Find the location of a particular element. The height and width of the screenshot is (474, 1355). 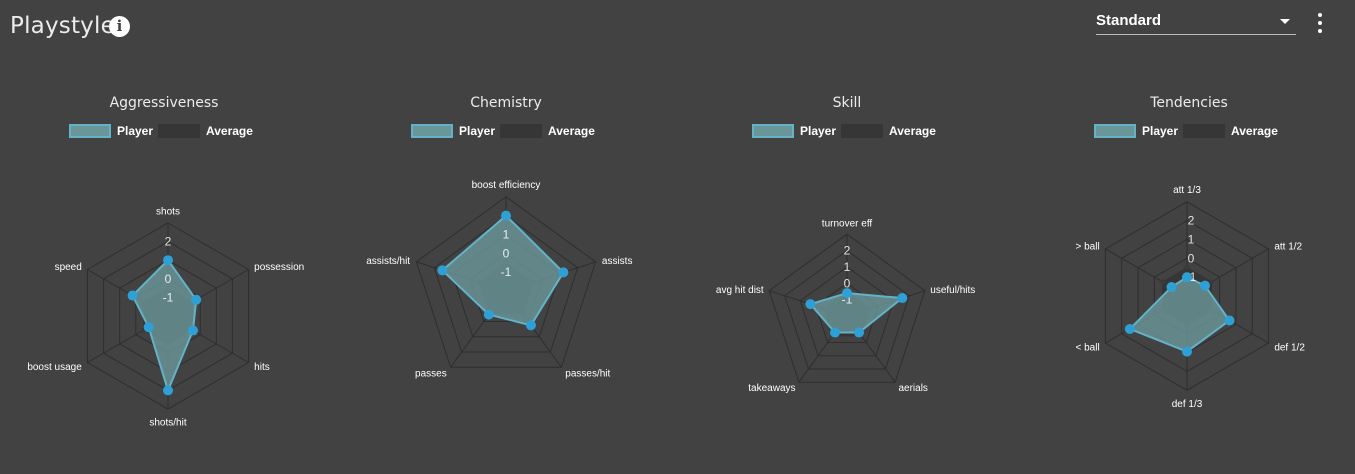

axis-label: assists/hit is located at coordinates (388, 261).